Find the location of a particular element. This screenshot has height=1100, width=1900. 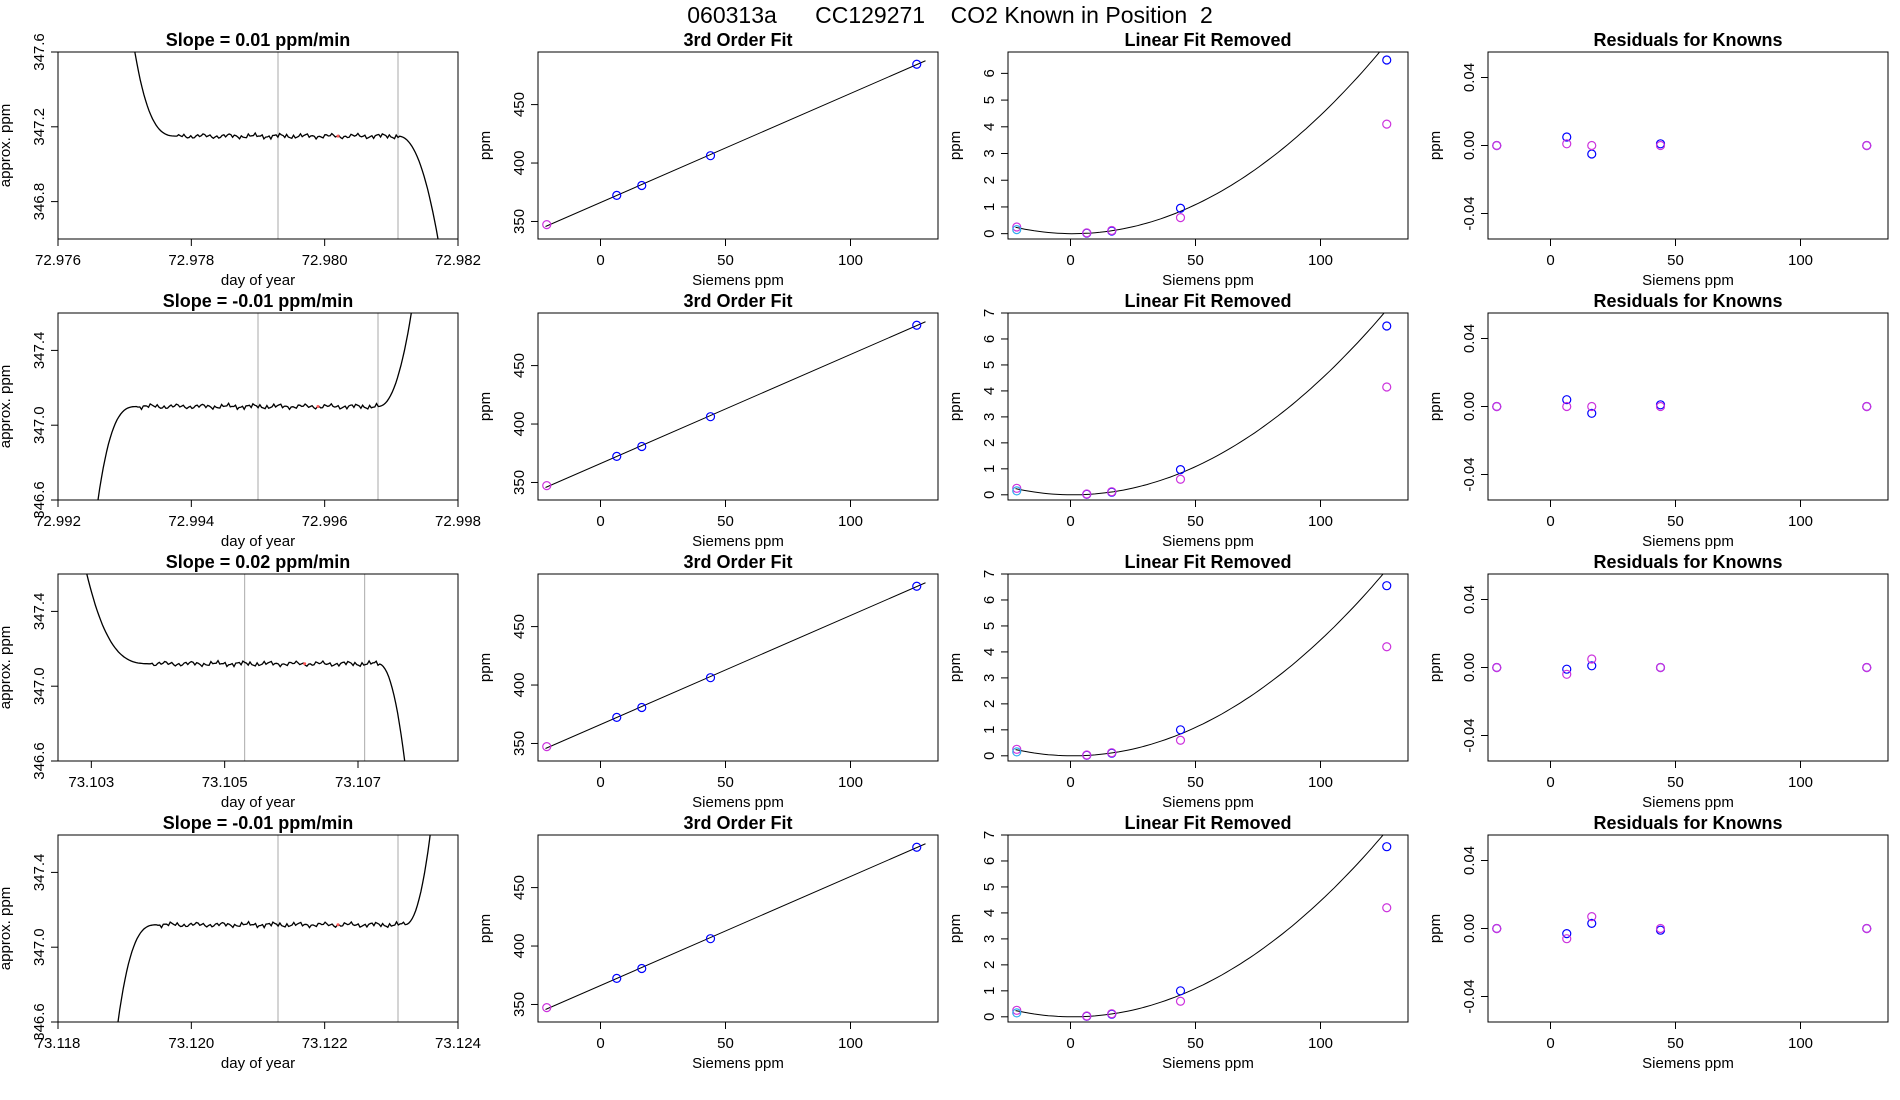

y-tick-label: 3 is located at coordinates (989, 678).